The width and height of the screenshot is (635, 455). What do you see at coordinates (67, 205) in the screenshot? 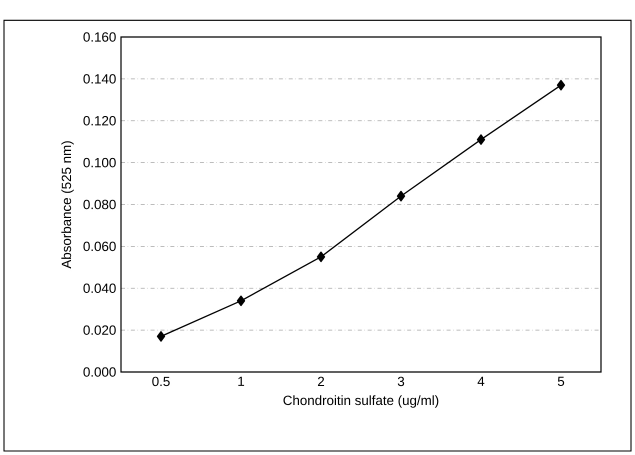
I see `y-axis-title: Absorbance (525 nm)` at bounding box center [67, 205].